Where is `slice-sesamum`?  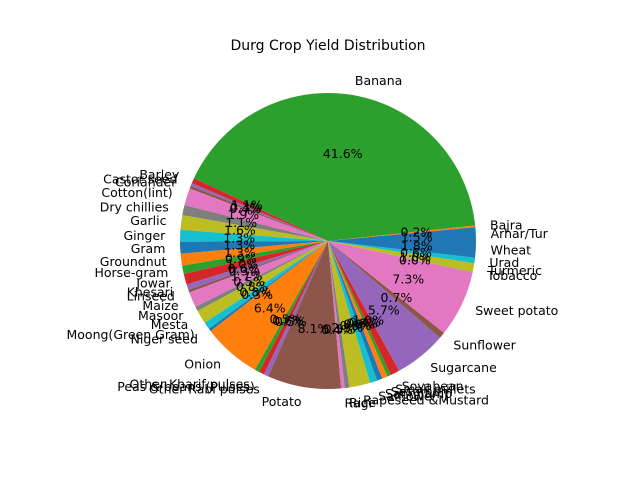
slice-sesamum is located at coordinates (358, 310).